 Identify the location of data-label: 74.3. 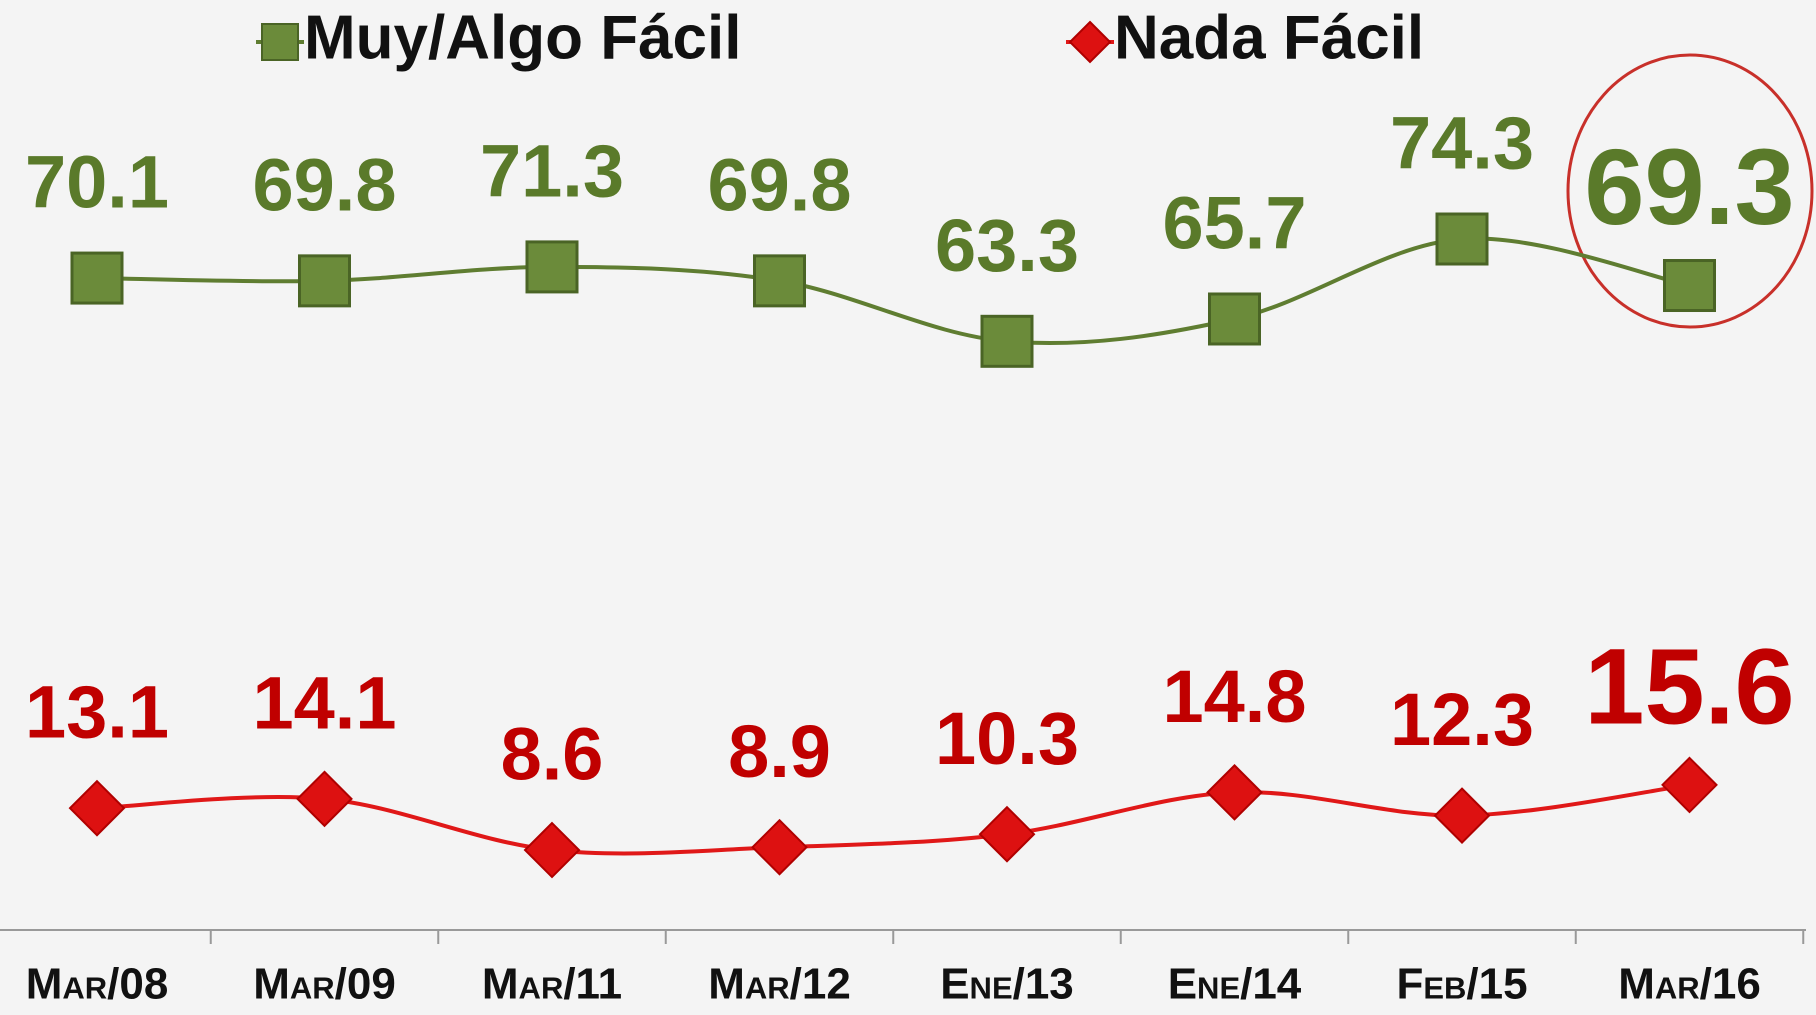
(1462, 143).